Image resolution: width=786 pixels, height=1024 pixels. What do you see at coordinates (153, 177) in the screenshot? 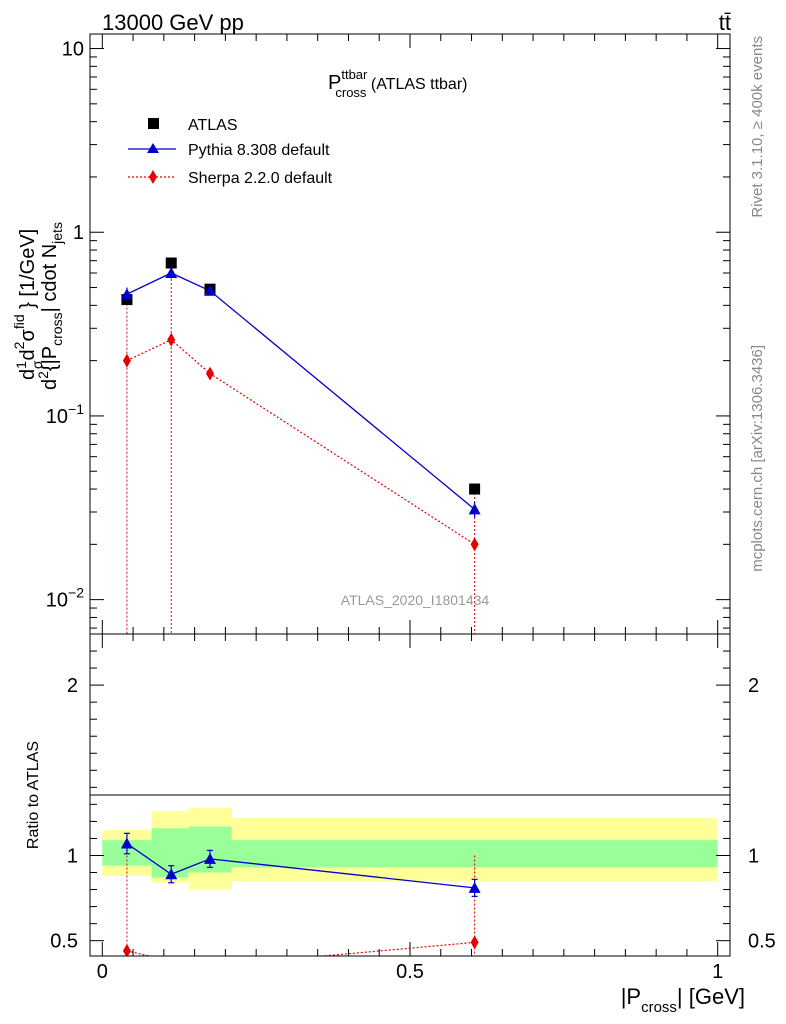
I see `legend-sherpa-marker` at bounding box center [153, 177].